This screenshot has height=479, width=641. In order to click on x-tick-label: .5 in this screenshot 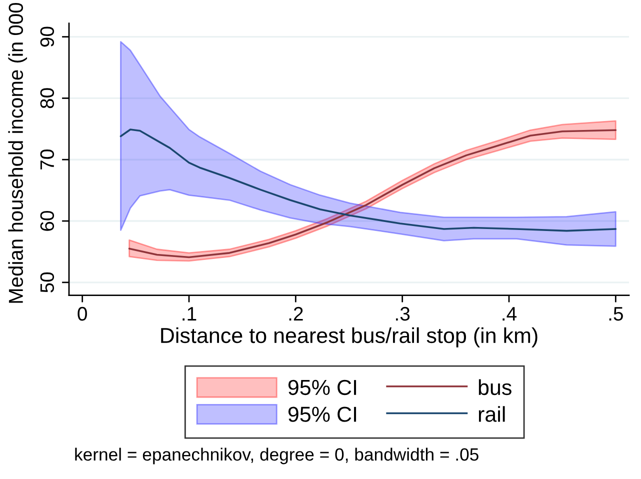, I will do `click(616, 314)`.